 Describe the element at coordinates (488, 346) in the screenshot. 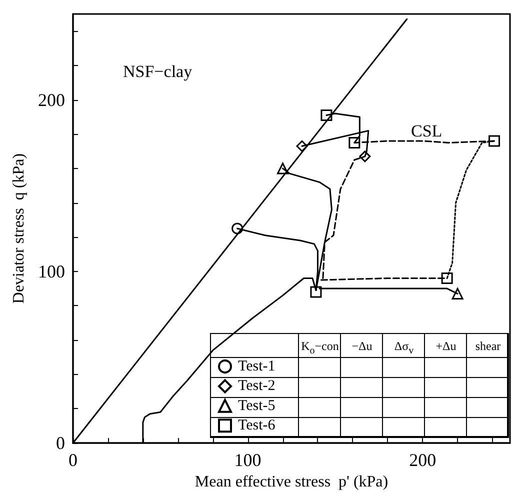

I see `annotation: shear` at that location.